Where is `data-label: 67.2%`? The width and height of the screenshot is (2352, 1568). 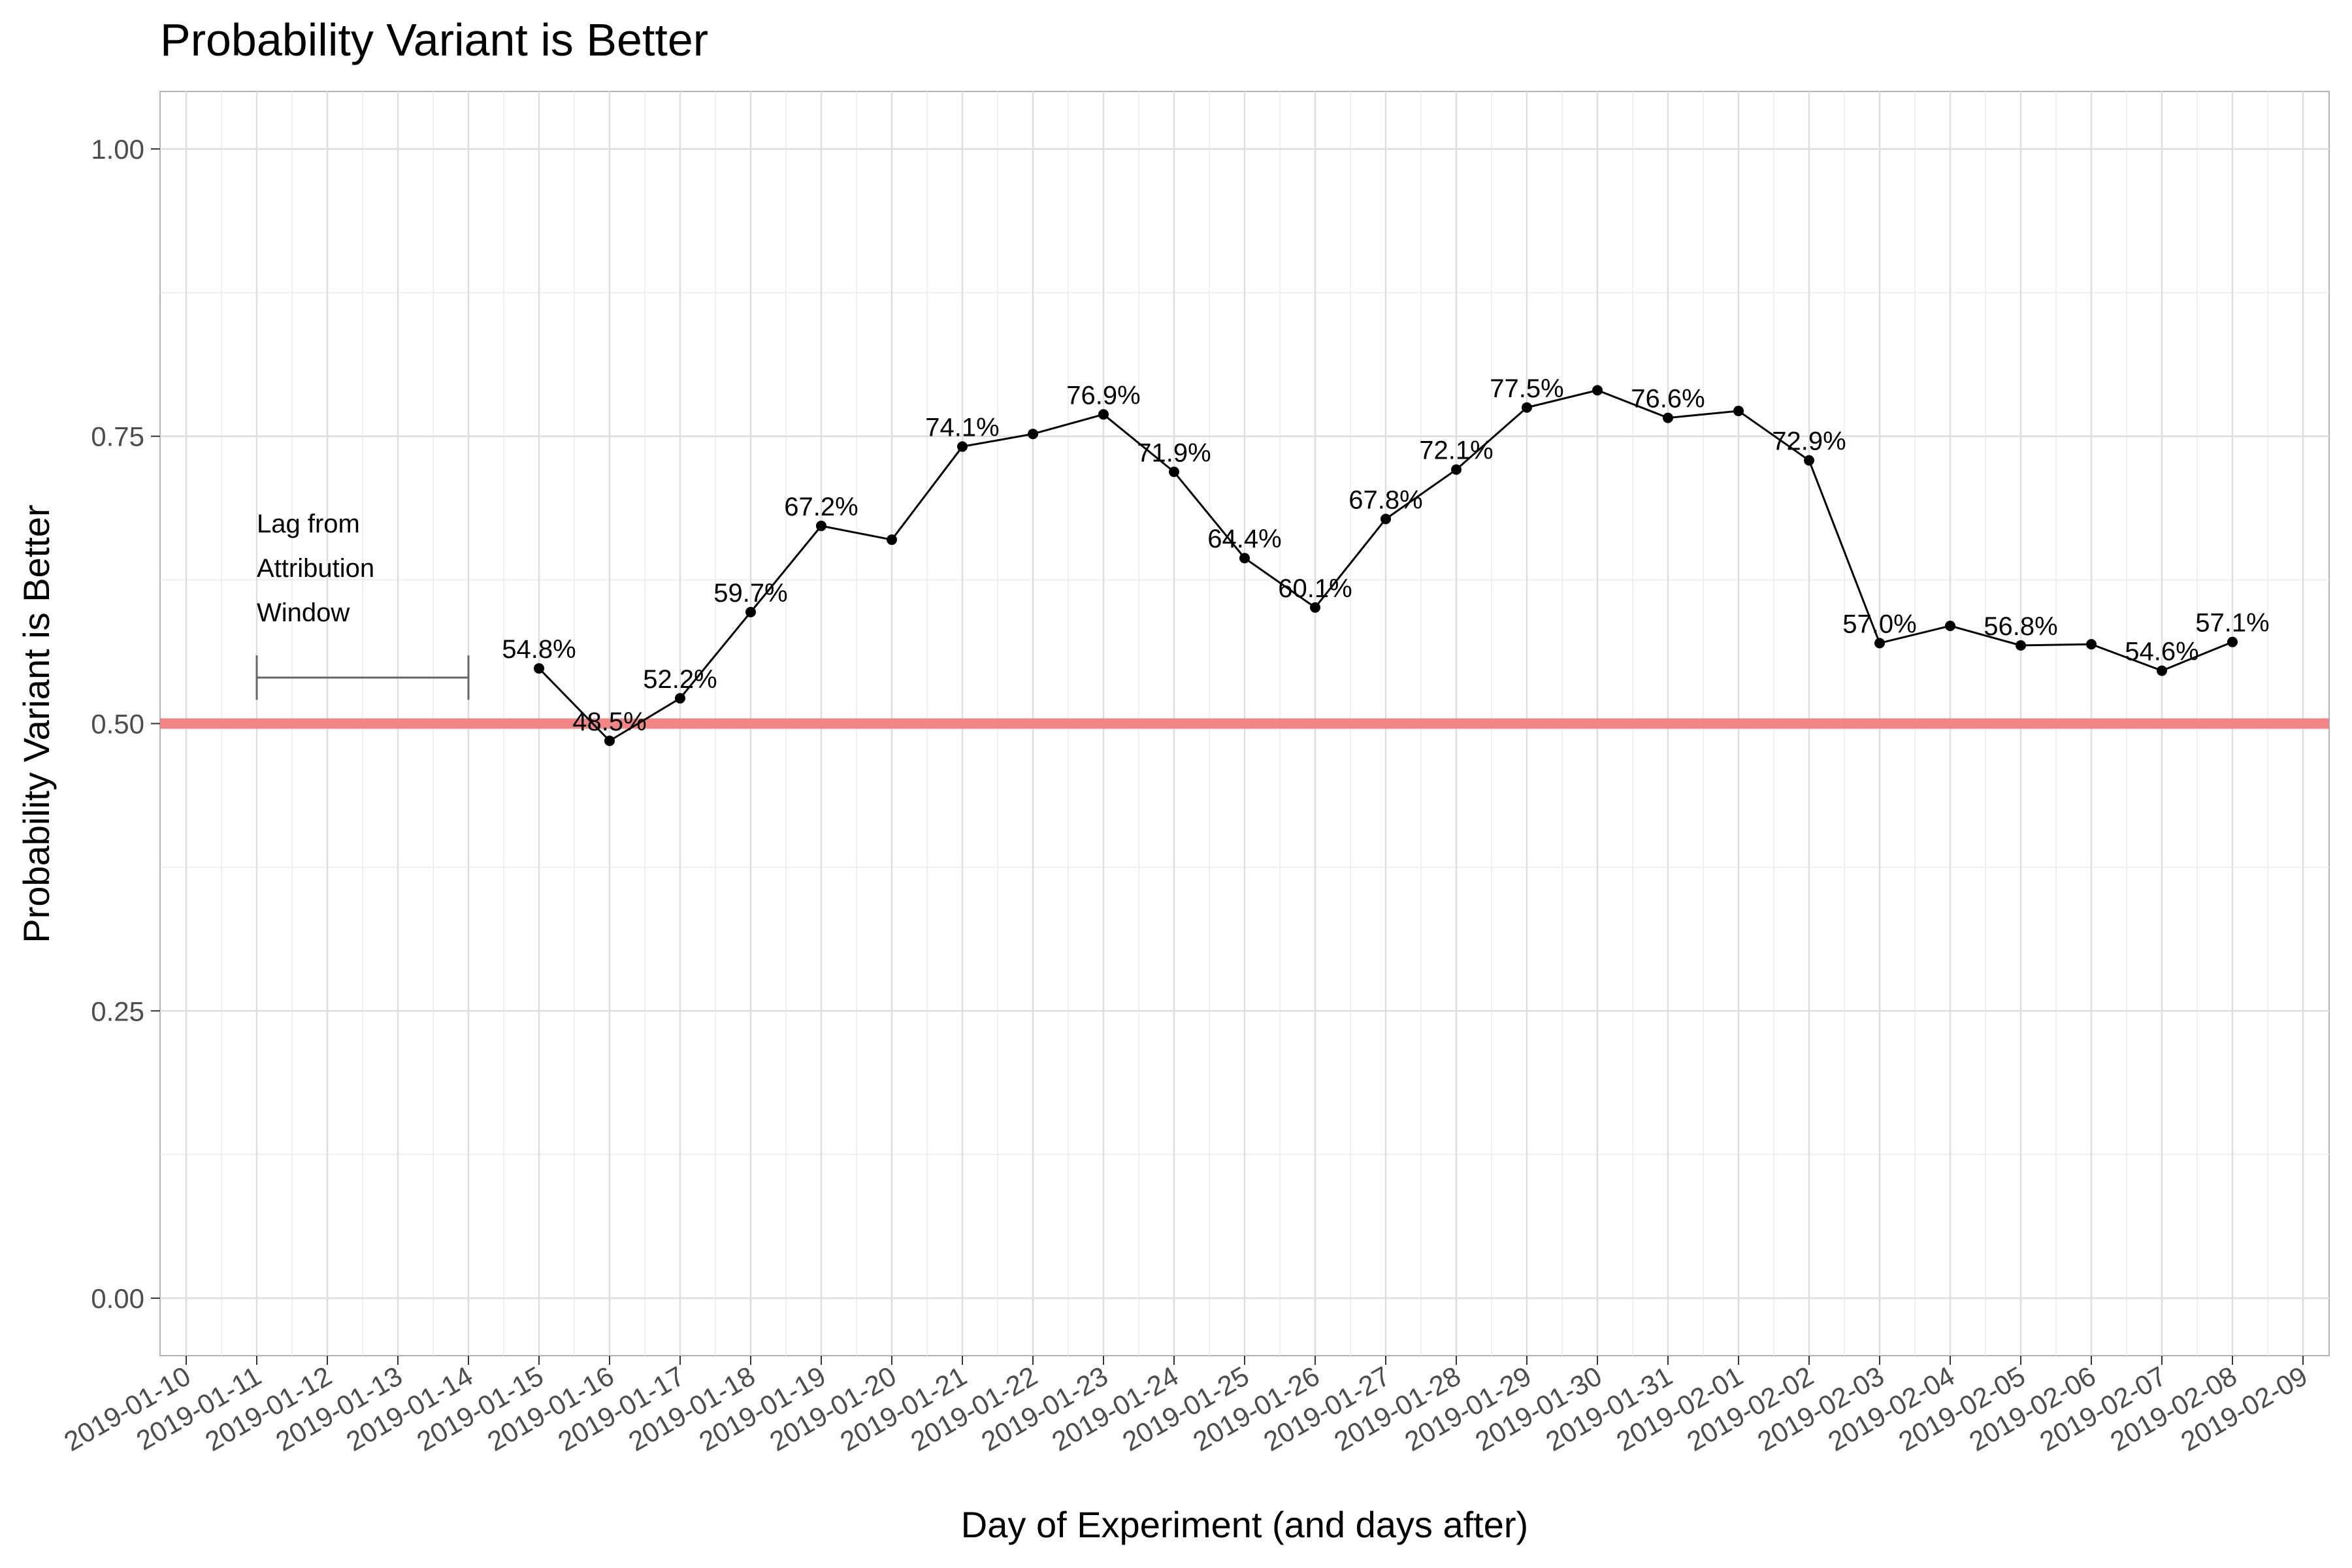 data-label: 67.2% is located at coordinates (821, 507).